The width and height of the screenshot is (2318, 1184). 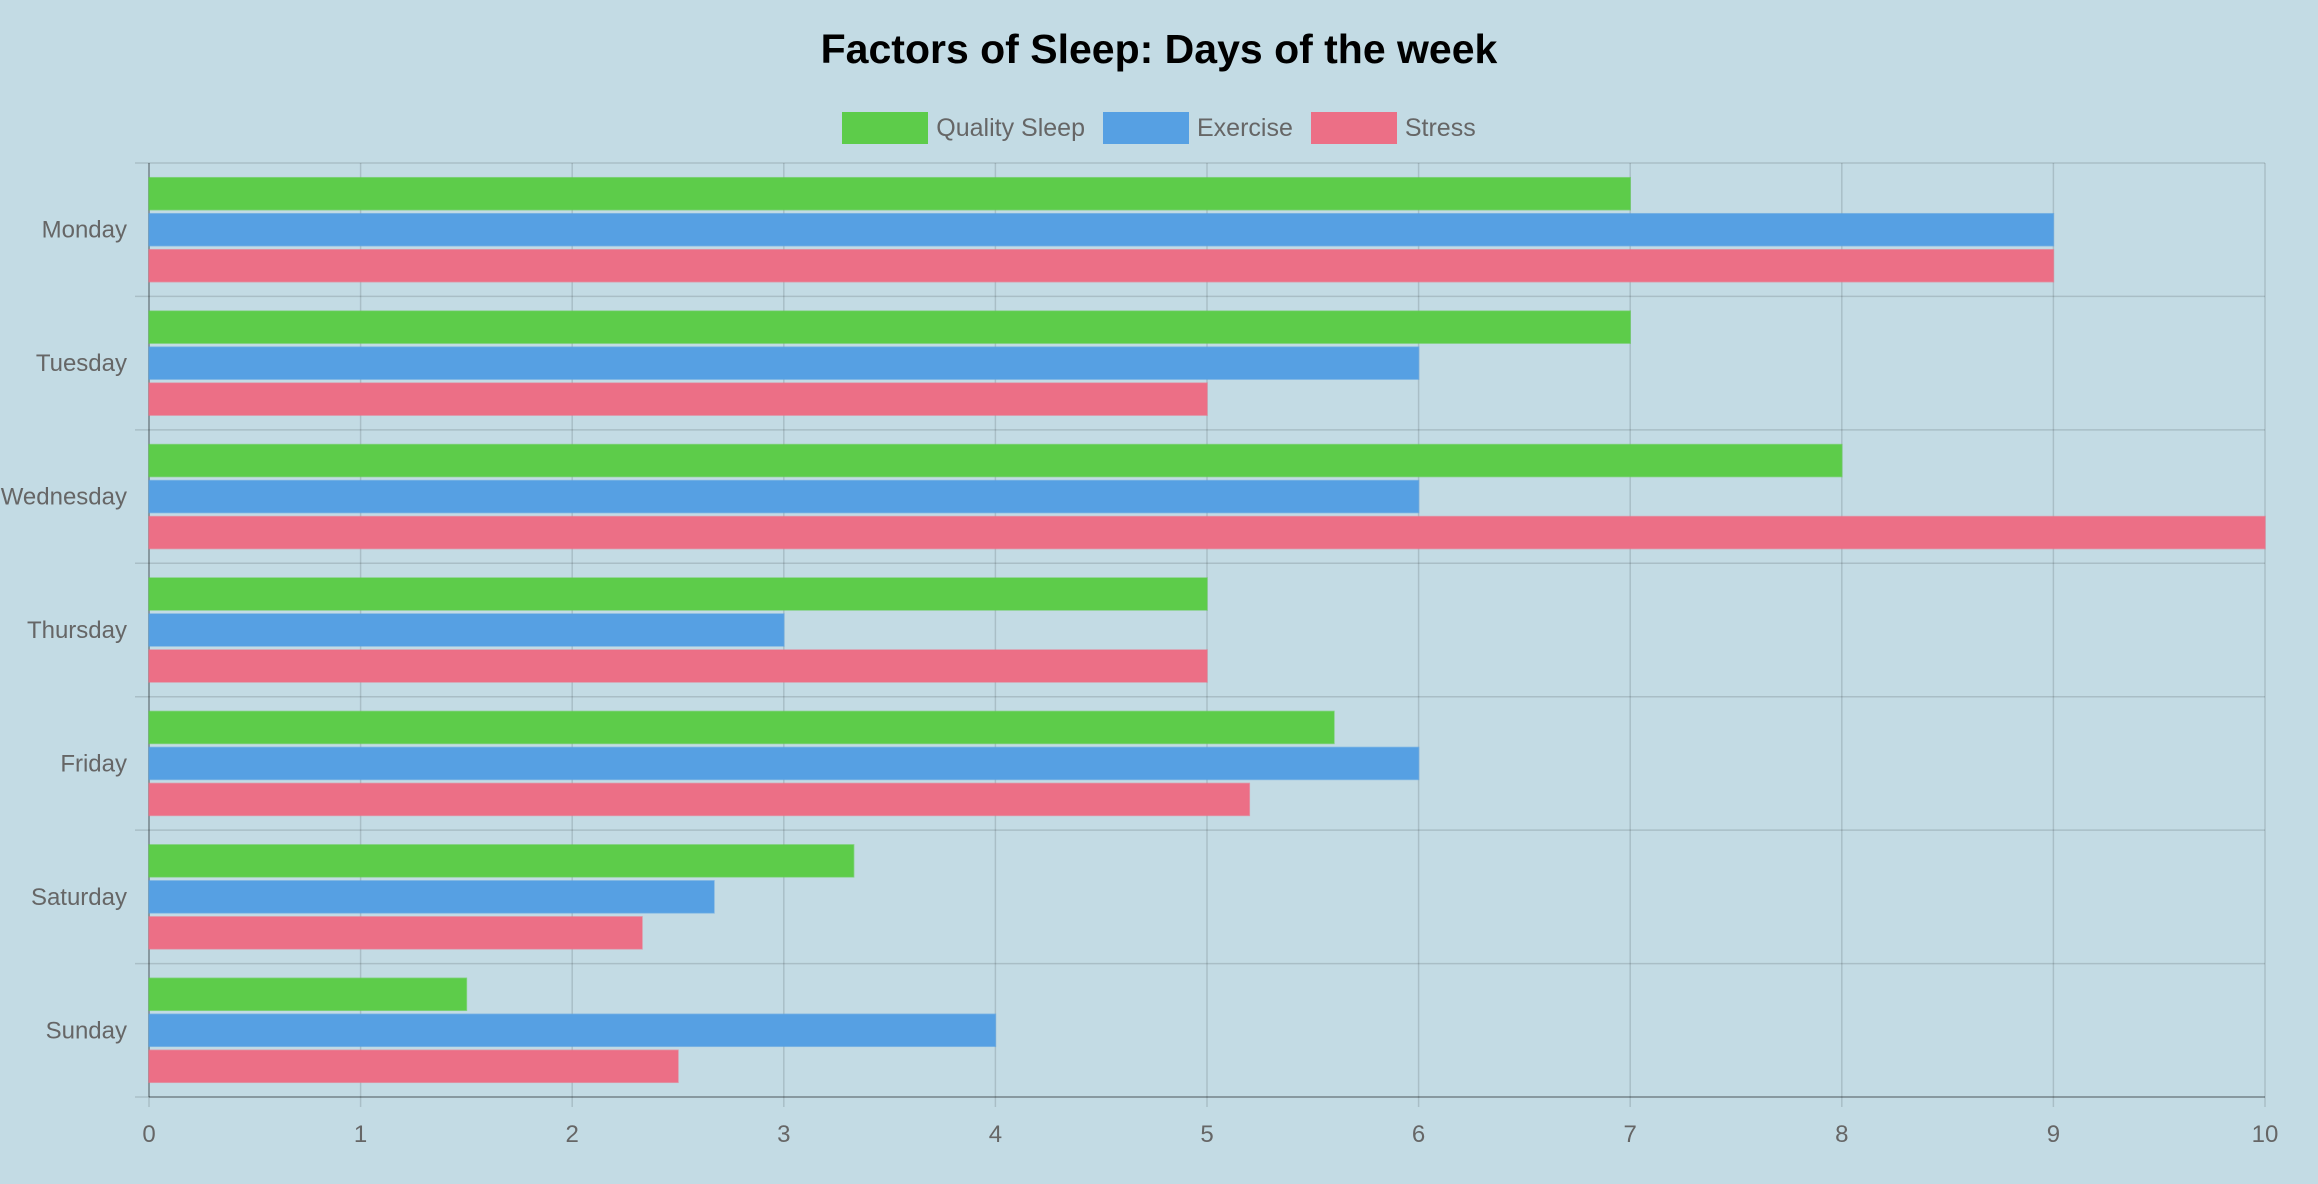 I want to click on bar-tuesday-exercise, so click(x=784, y=363).